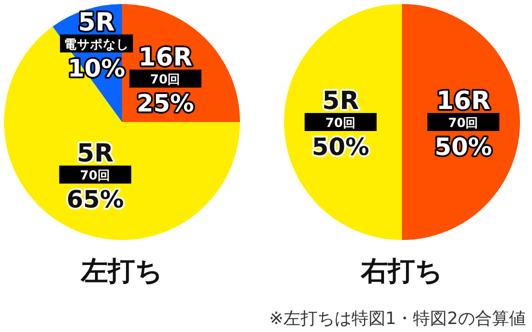 This screenshot has height=332, width=532. I want to click on data-label: 25%, so click(165, 104).